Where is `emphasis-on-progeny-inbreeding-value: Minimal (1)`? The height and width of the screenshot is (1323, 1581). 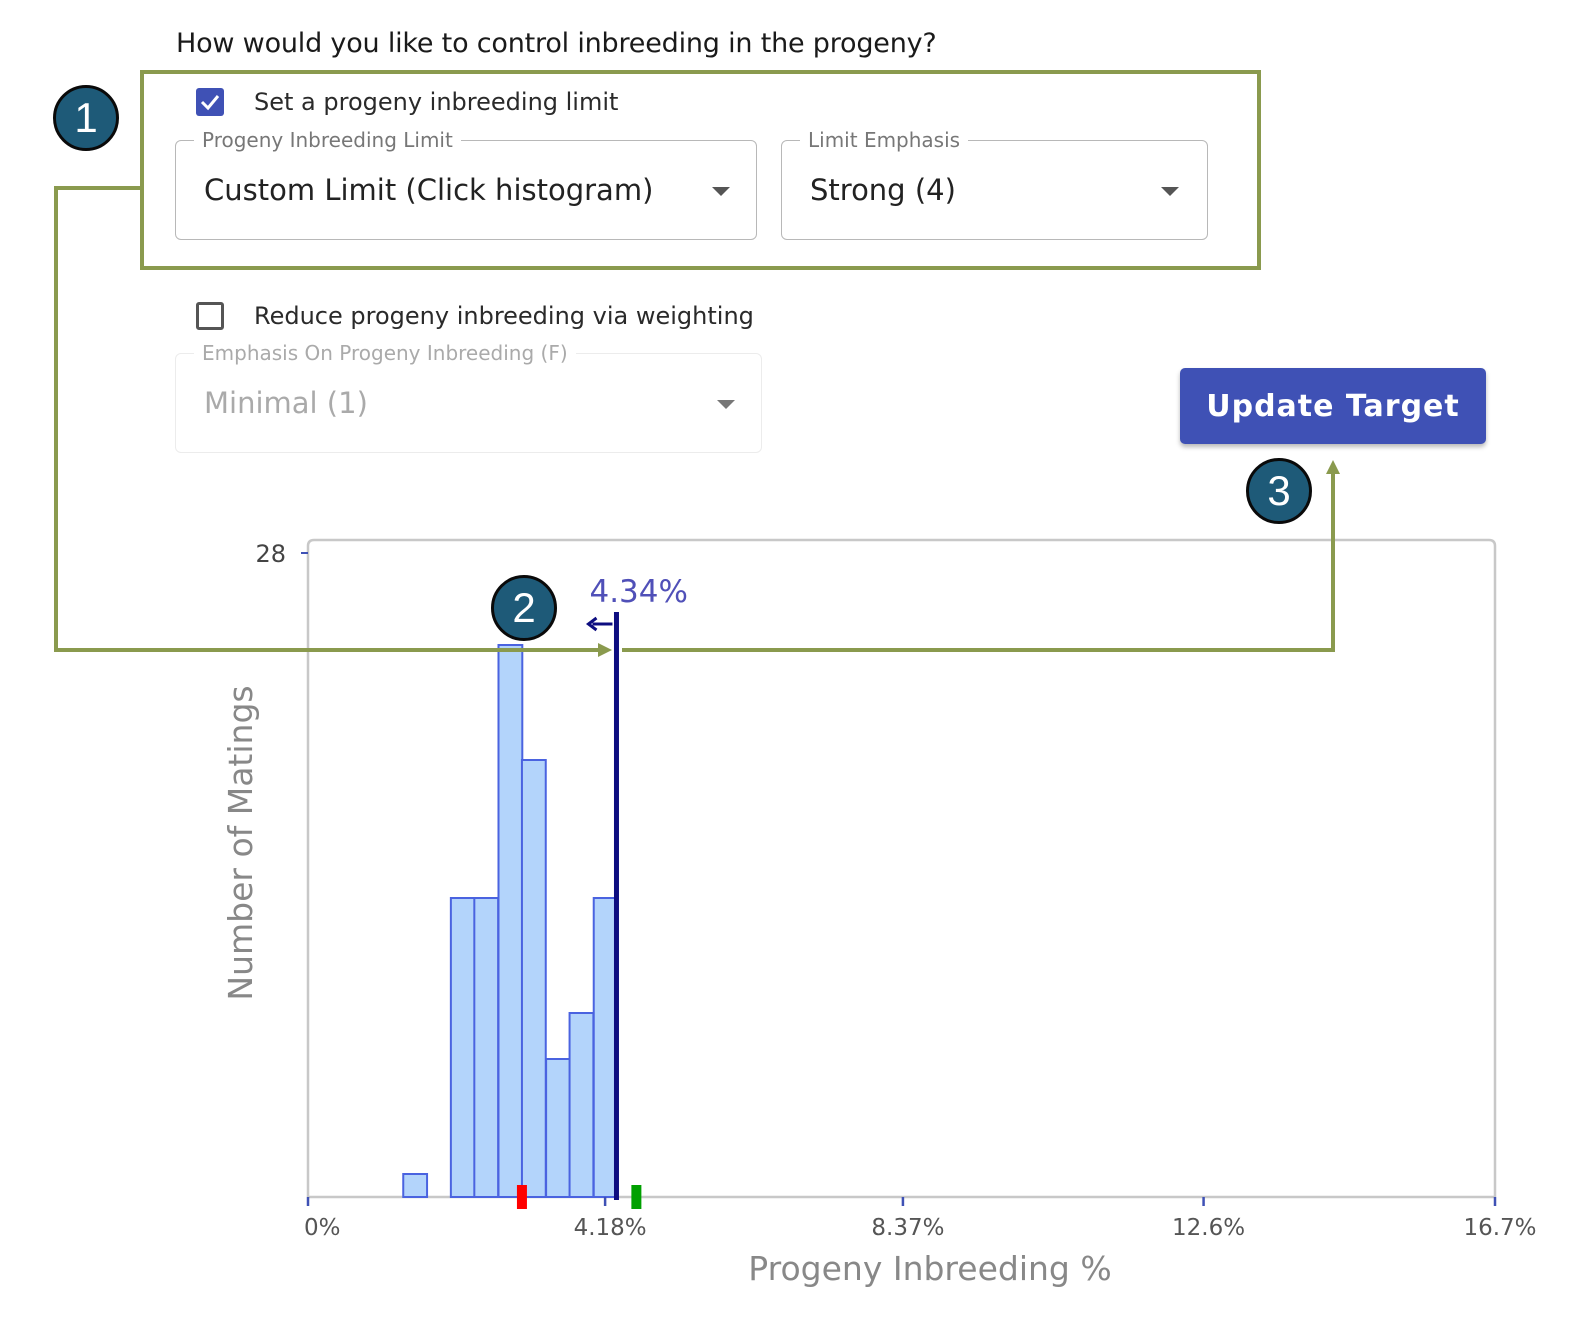 emphasis-on-progeny-inbreeding-value: Minimal (1) is located at coordinates (286, 403).